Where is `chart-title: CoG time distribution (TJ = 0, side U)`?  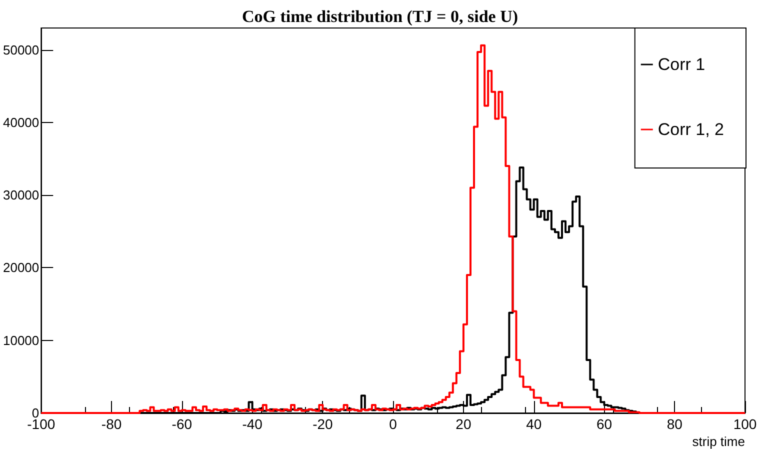 chart-title: CoG time distribution (TJ = 0, side U) is located at coordinates (380, 16).